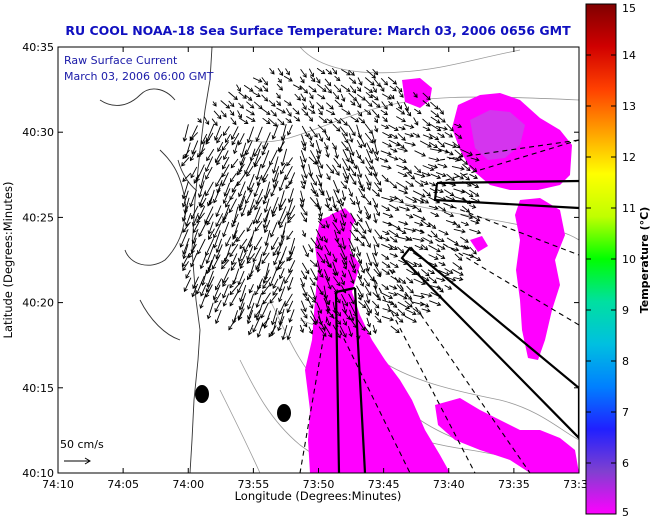 This screenshot has height=519, width=651. I want to click on x-tick-label: 73:50, so click(319, 484).